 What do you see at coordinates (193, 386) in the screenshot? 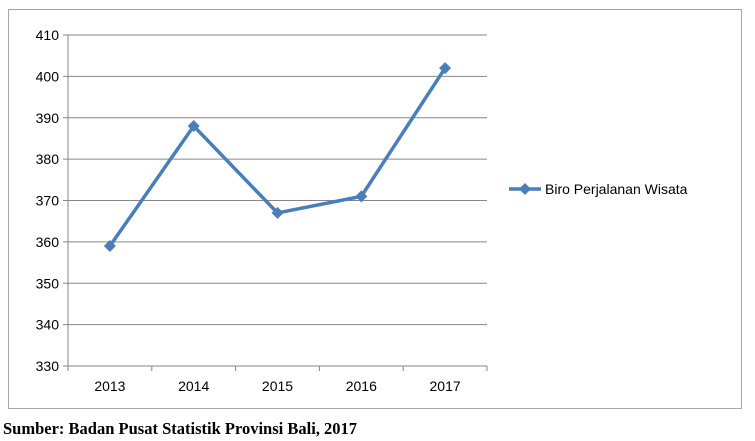
I see `x-tick-label: 2014` at bounding box center [193, 386].